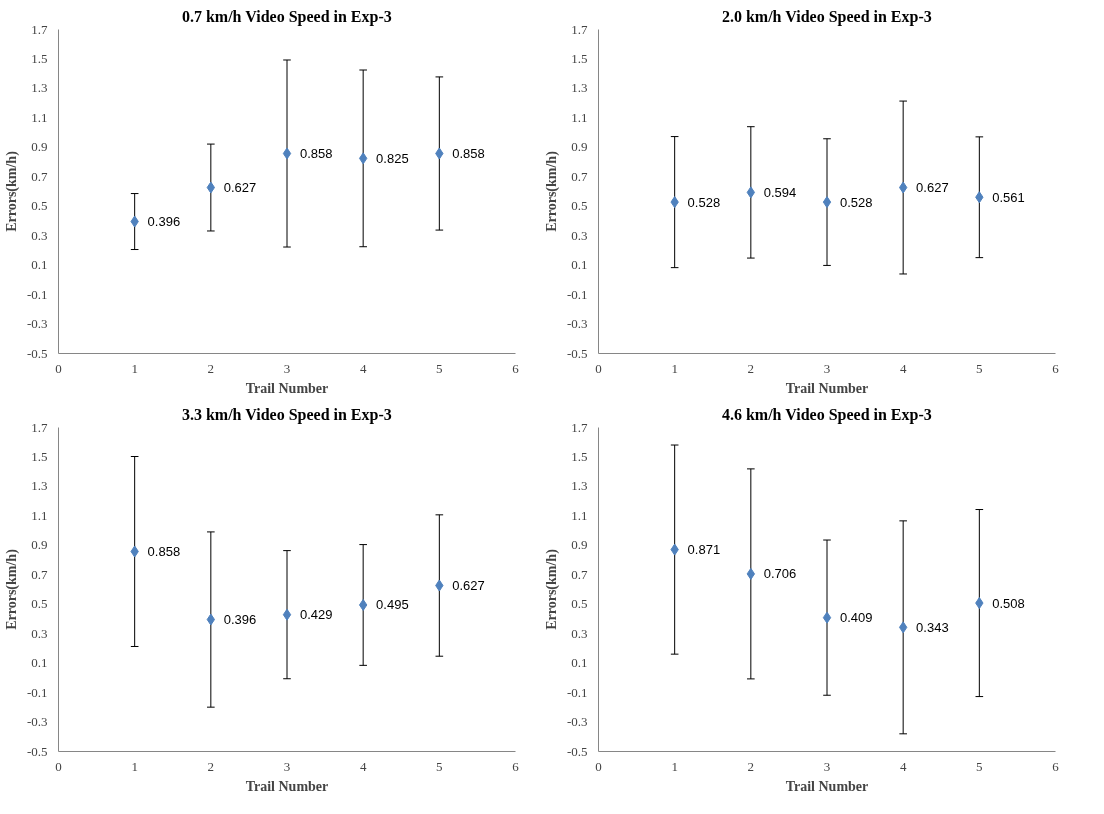 The height and width of the screenshot is (814, 1104). I want to click on data-label: 0.409, so click(856, 618).